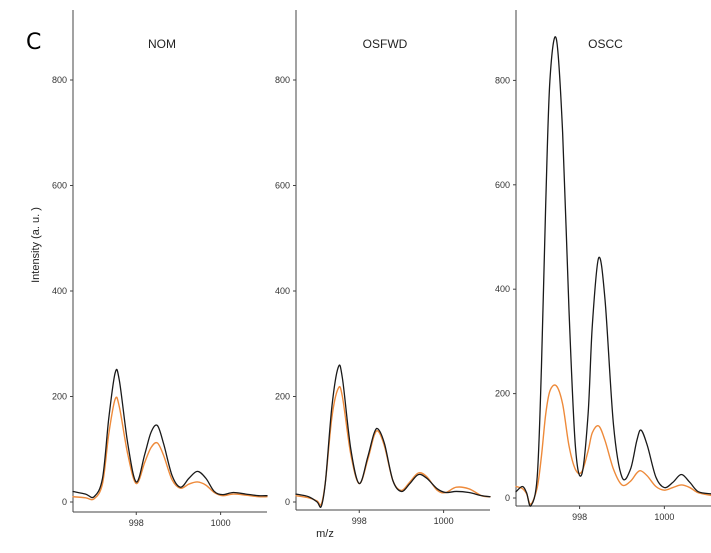  What do you see at coordinates (385, 44) in the screenshot?
I see `panel-title: OSFWD` at bounding box center [385, 44].